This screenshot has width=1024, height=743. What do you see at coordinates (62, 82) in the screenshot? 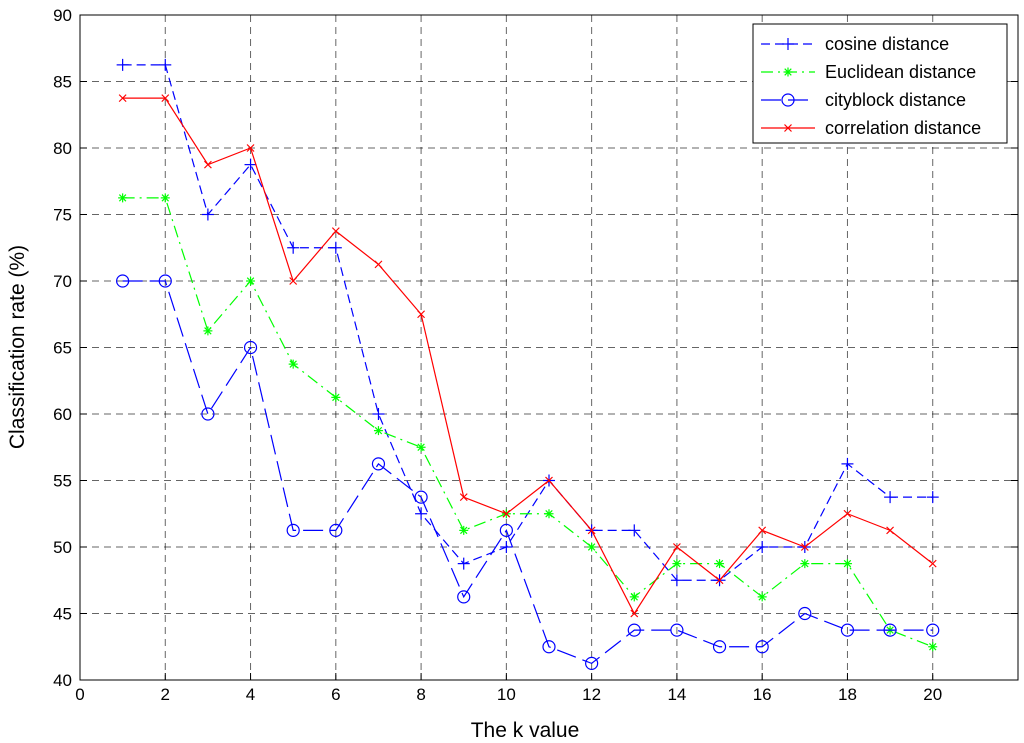
I see `y-tick-label: 85` at bounding box center [62, 82].